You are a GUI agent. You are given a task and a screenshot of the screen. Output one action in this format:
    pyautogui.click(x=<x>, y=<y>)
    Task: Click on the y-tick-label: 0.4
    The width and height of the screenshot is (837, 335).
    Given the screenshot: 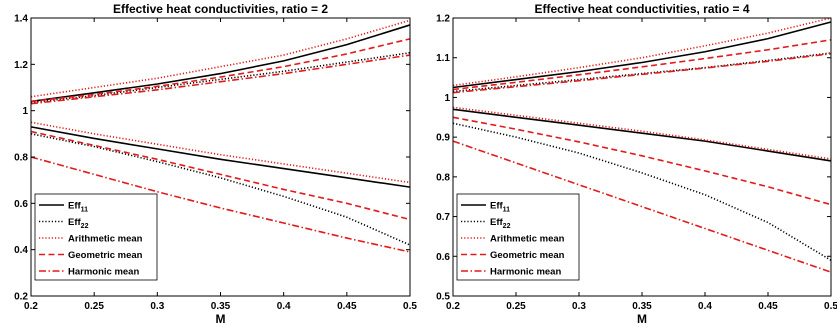 What is the action you would take?
    pyautogui.click(x=21, y=250)
    